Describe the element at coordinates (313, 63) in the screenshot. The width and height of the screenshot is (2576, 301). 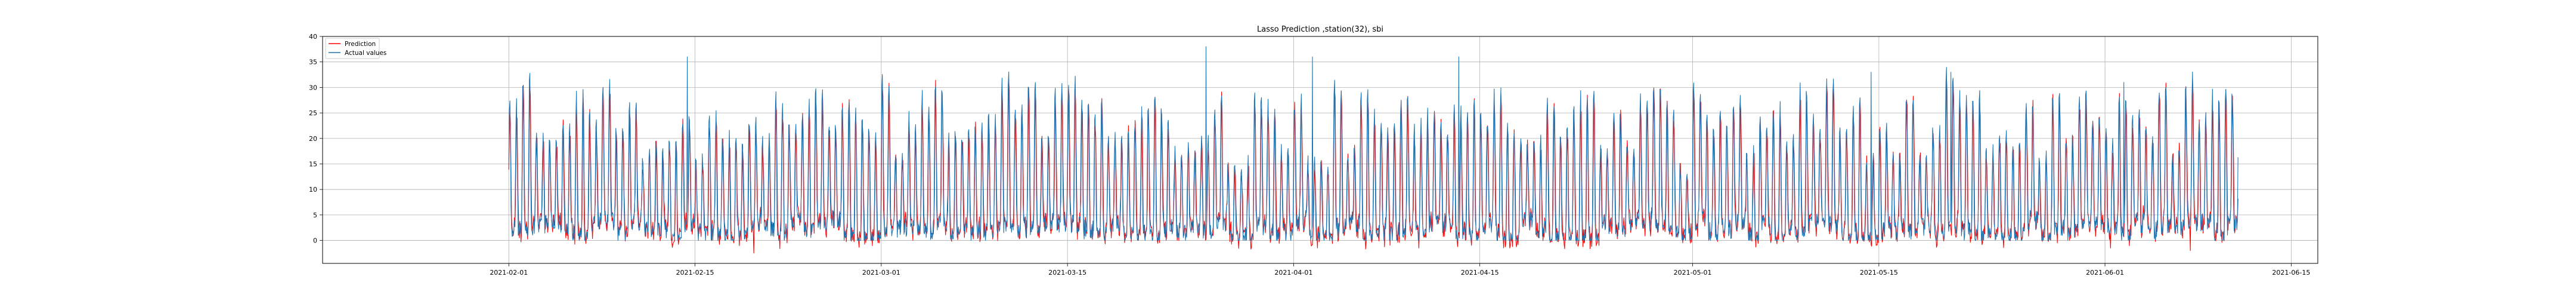
I see `y-tick-label: 35` at that location.